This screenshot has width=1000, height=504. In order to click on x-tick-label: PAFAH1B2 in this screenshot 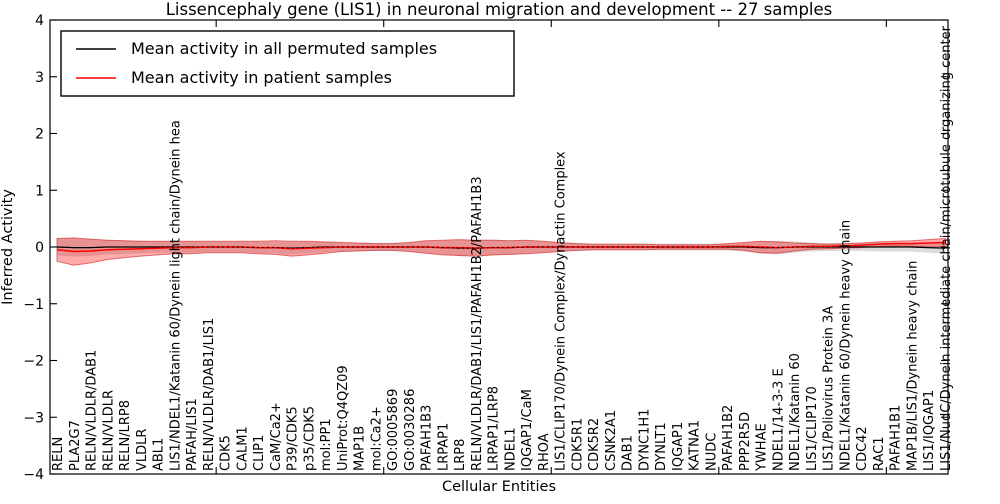, I will do `click(728, 438)`.